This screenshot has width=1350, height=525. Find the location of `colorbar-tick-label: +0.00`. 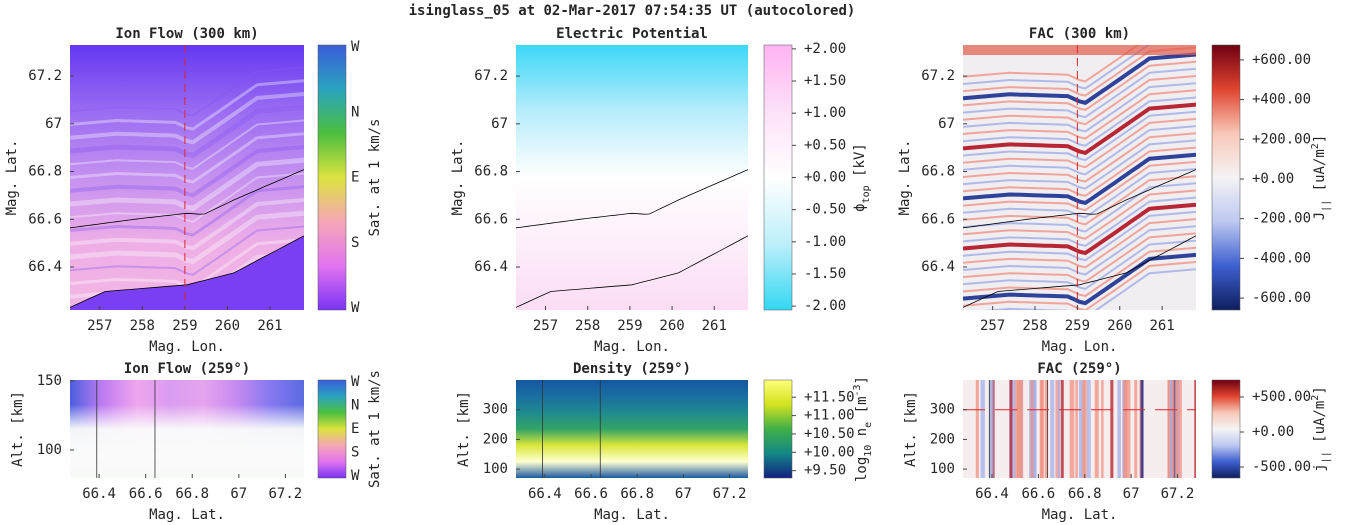

colorbar-tick-label: +0.00 is located at coordinates (1273, 179).